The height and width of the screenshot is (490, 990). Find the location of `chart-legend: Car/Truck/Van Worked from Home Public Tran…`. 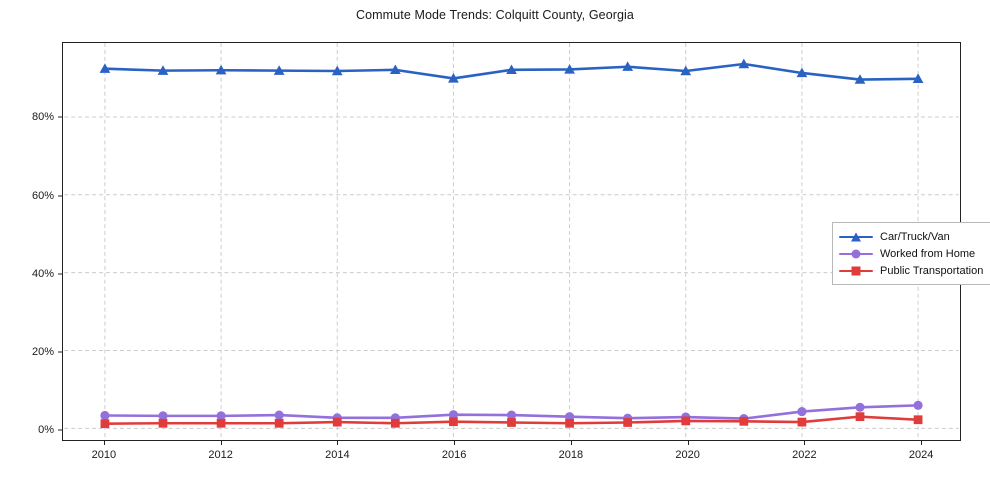

chart-legend: Car/Truck/Van Worked from Home Public Tran… is located at coordinates (911, 253).